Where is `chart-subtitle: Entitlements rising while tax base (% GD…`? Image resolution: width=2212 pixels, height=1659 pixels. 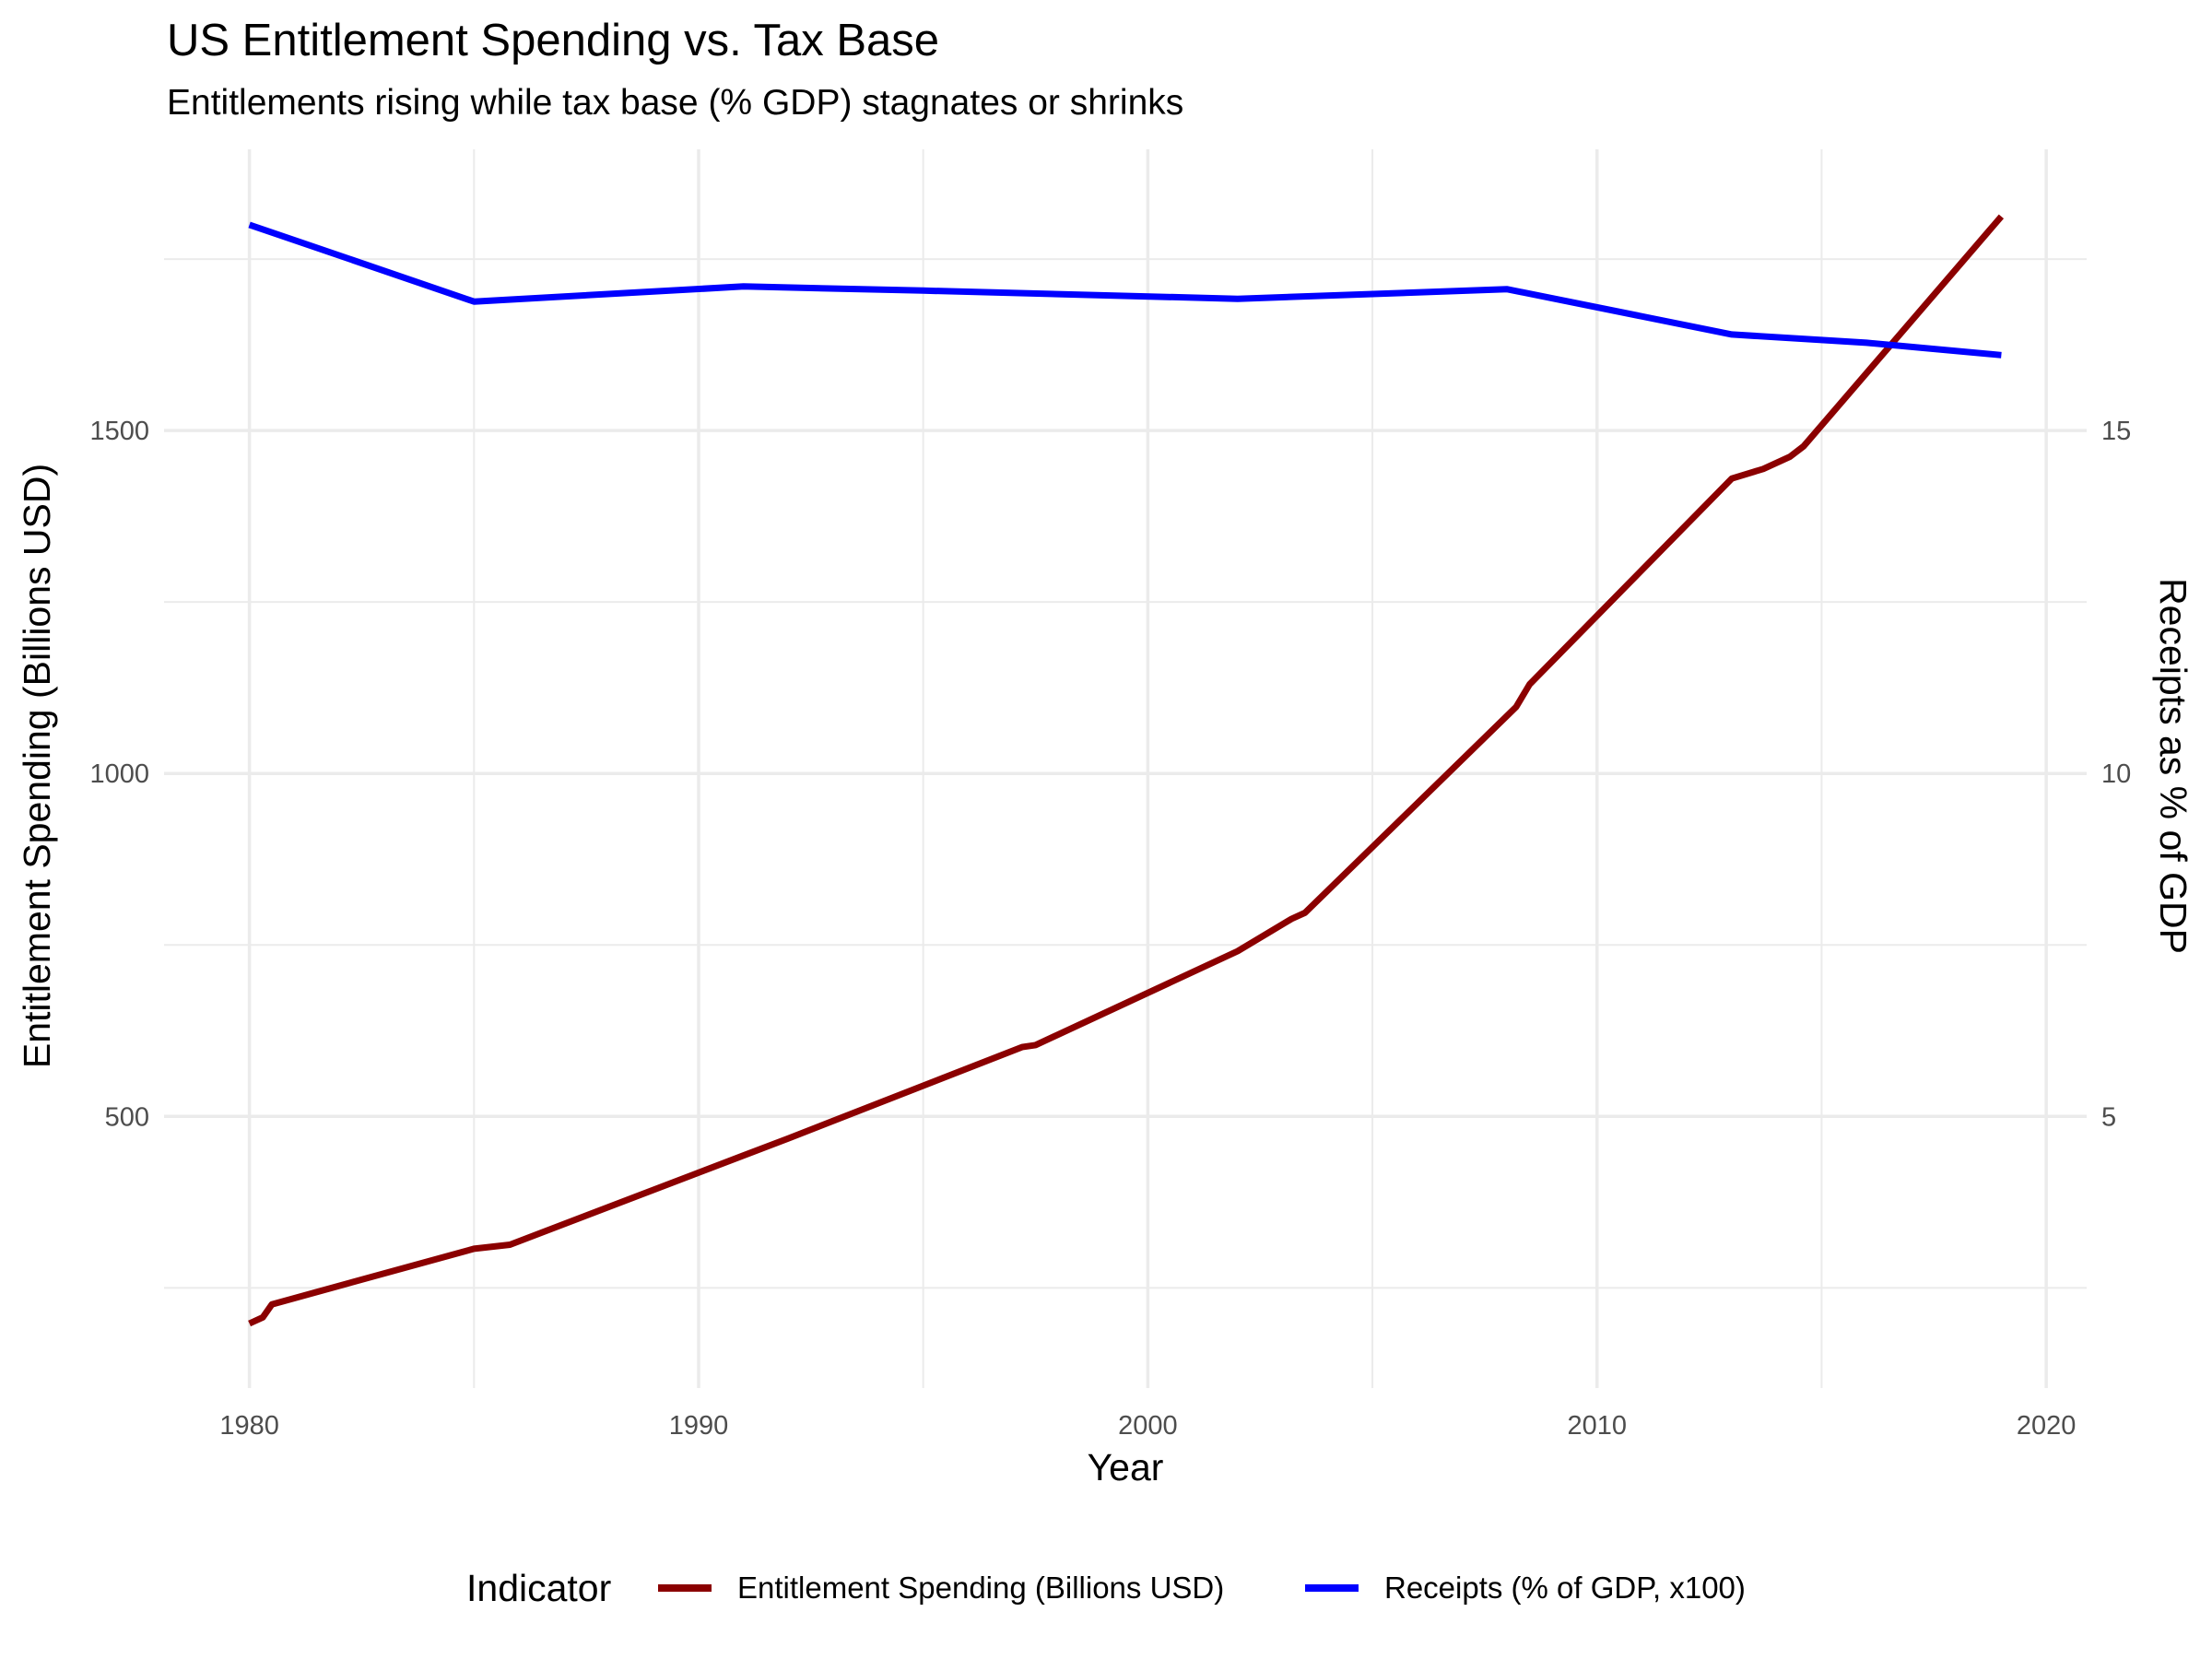
chart-subtitle: Entitlements rising while tax base (% GD… is located at coordinates (675, 103).